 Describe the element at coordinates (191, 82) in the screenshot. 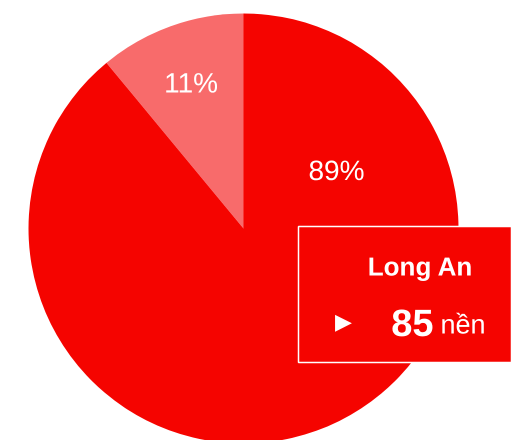

I see `data-label: 11%` at that location.